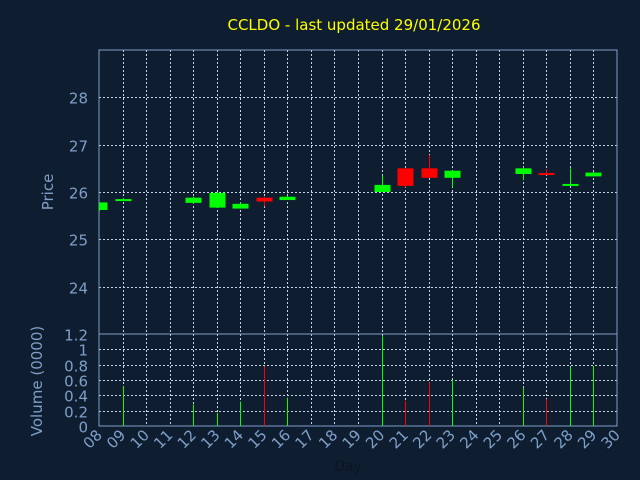 This screenshot has width=640, height=480. I want to click on price-axis-title: Price, so click(48, 192).